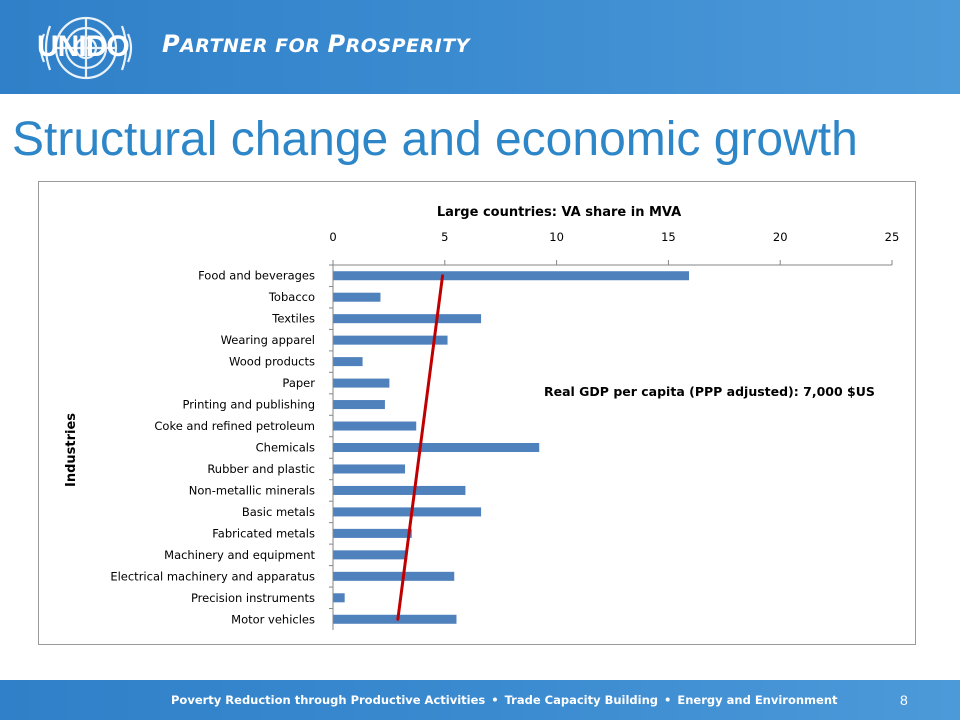 The height and width of the screenshot is (720, 960). What do you see at coordinates (407, 46) in the screenshot?
I see `tagline-rest-2: ROSPERITY` at bounding box center [407, 46].